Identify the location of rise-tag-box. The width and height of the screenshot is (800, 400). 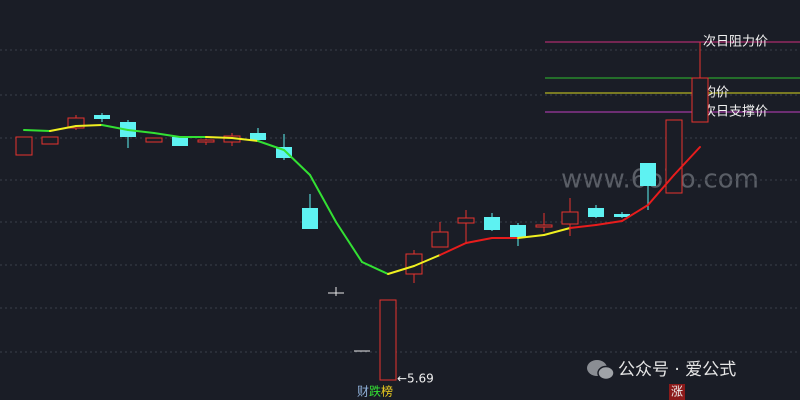
(677, 392).